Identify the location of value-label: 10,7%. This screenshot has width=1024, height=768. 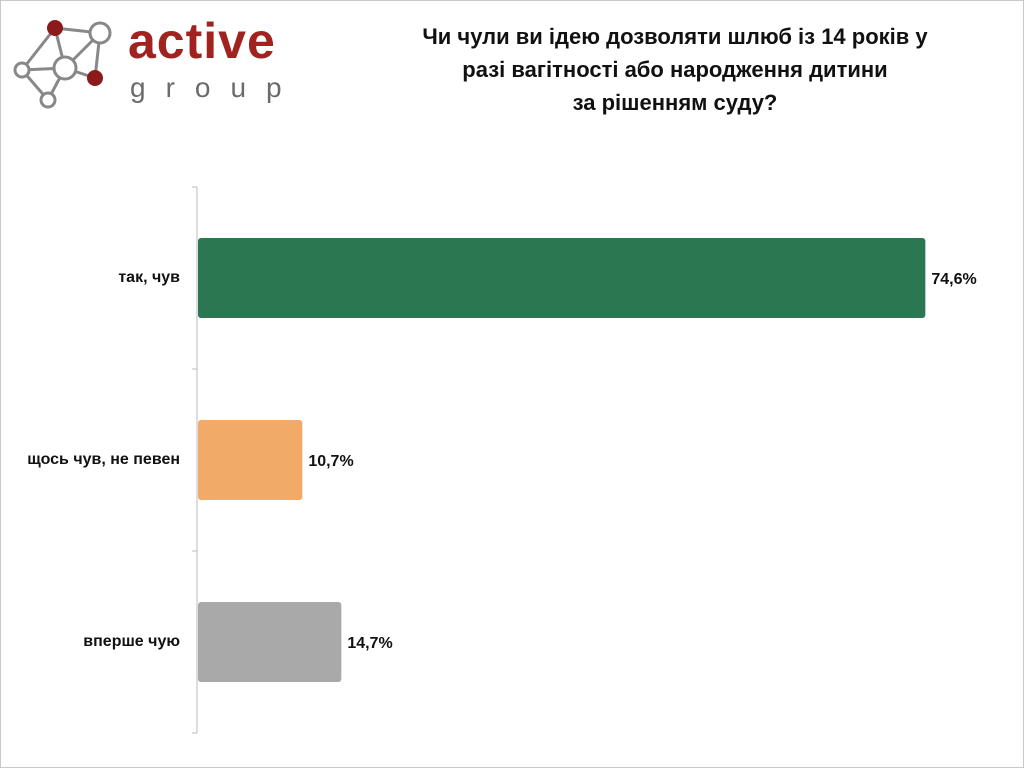
(330, 461).